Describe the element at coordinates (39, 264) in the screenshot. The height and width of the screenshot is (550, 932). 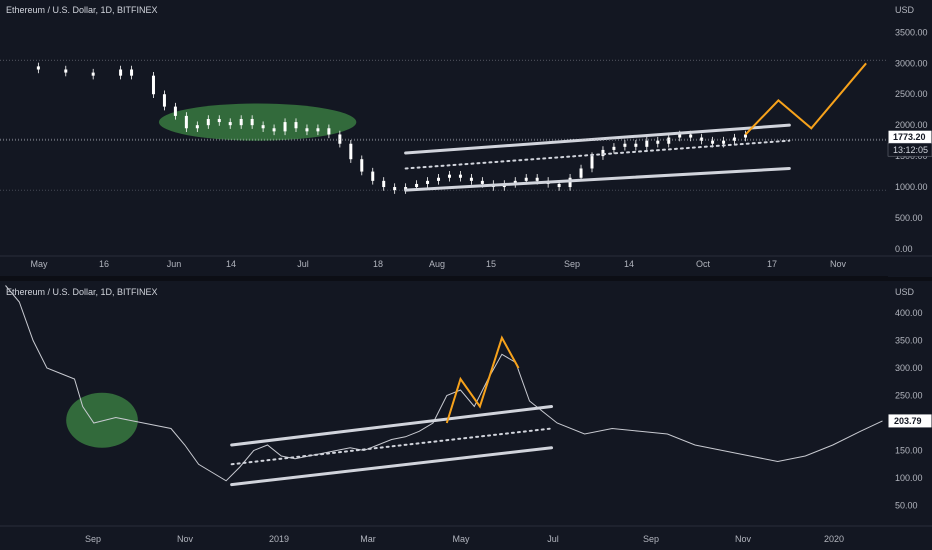
I see `panel1-x-tick-0: May` at that location.